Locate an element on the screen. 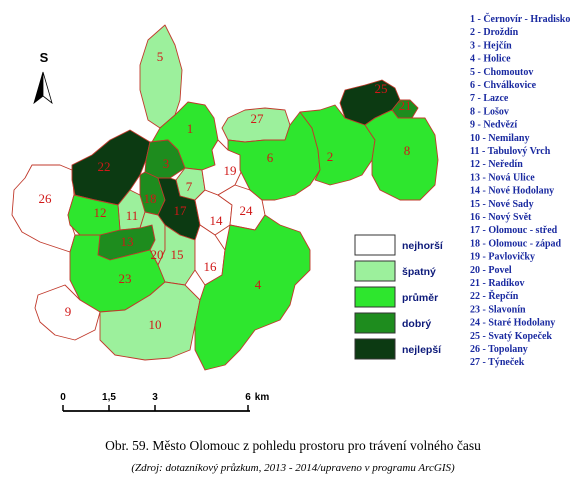  district-label-4: 4 is located at coordinates (258, 284).